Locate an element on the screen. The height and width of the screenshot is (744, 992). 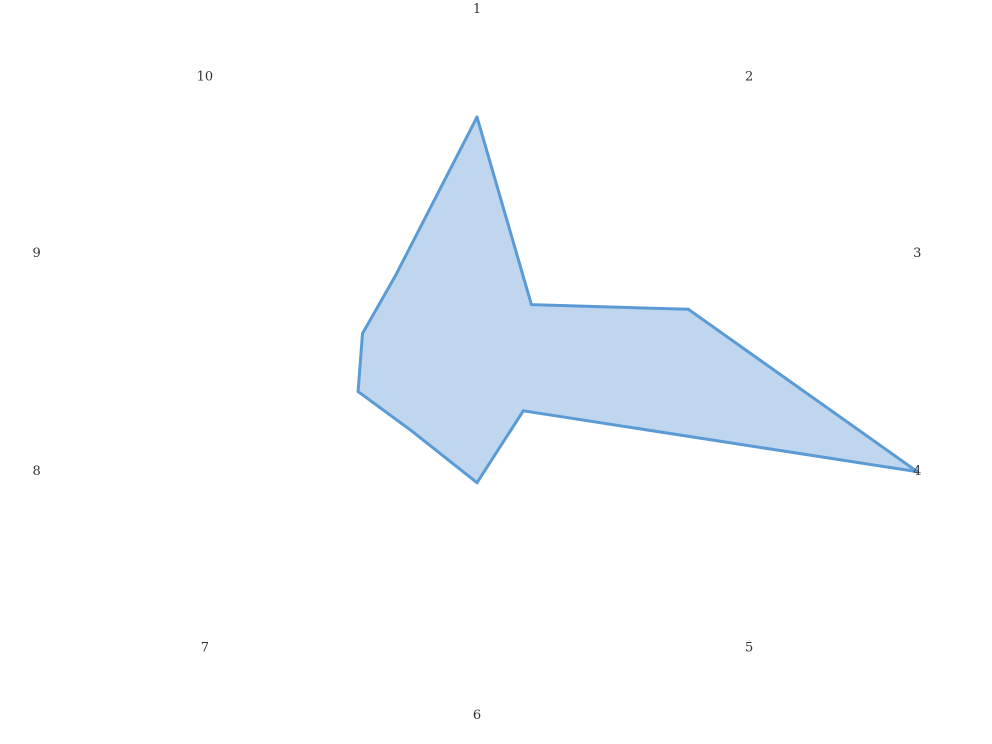
axis-label-10: 10 is located at coordinates (205, 76).